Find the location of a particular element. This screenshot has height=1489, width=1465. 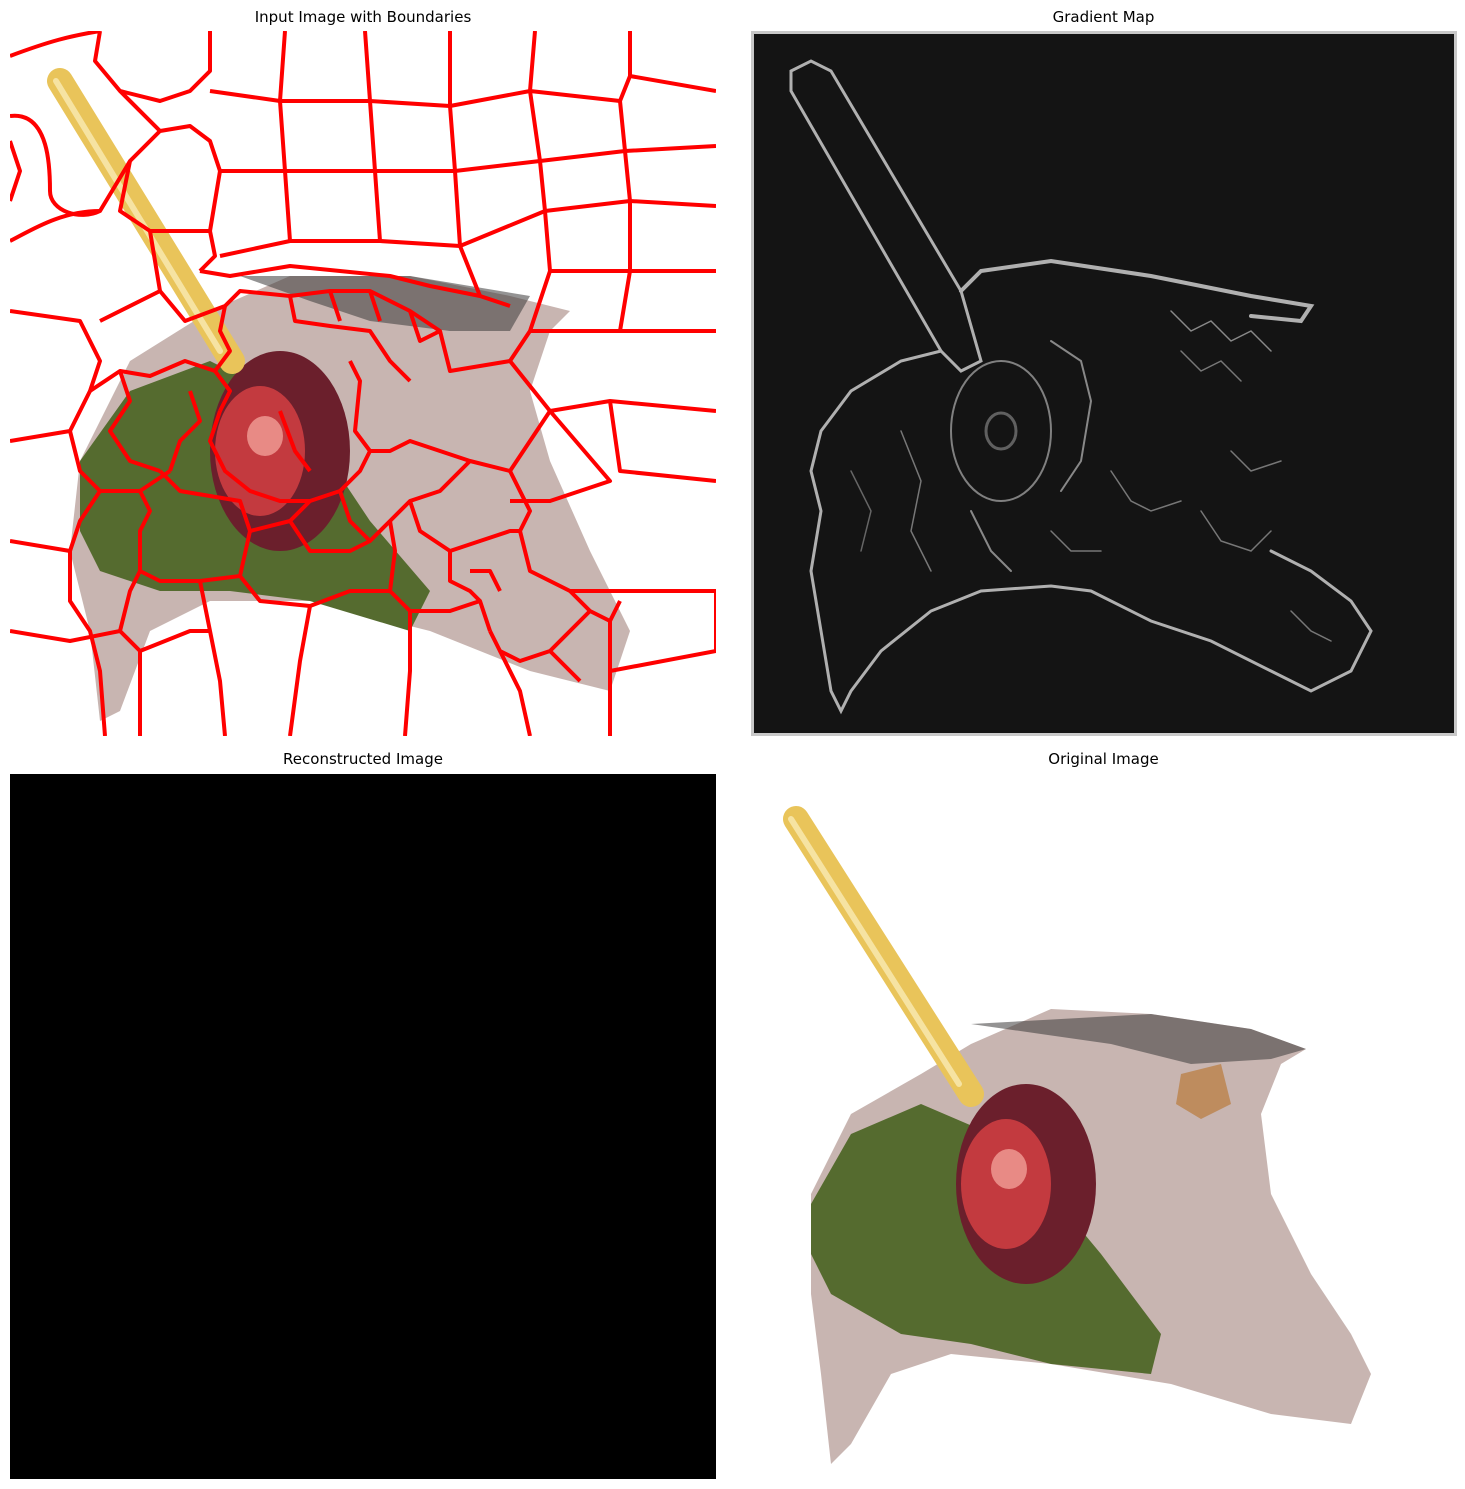

panel-title-reconstructed: Reconstructed Image is located at coordinates (363, 759).